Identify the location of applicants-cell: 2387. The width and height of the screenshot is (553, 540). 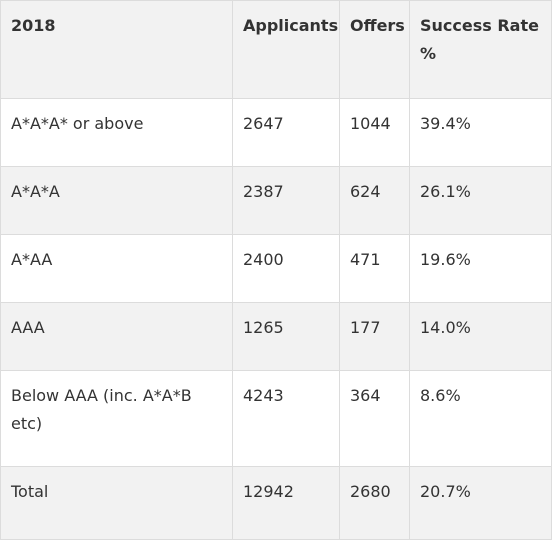
(286, 200).